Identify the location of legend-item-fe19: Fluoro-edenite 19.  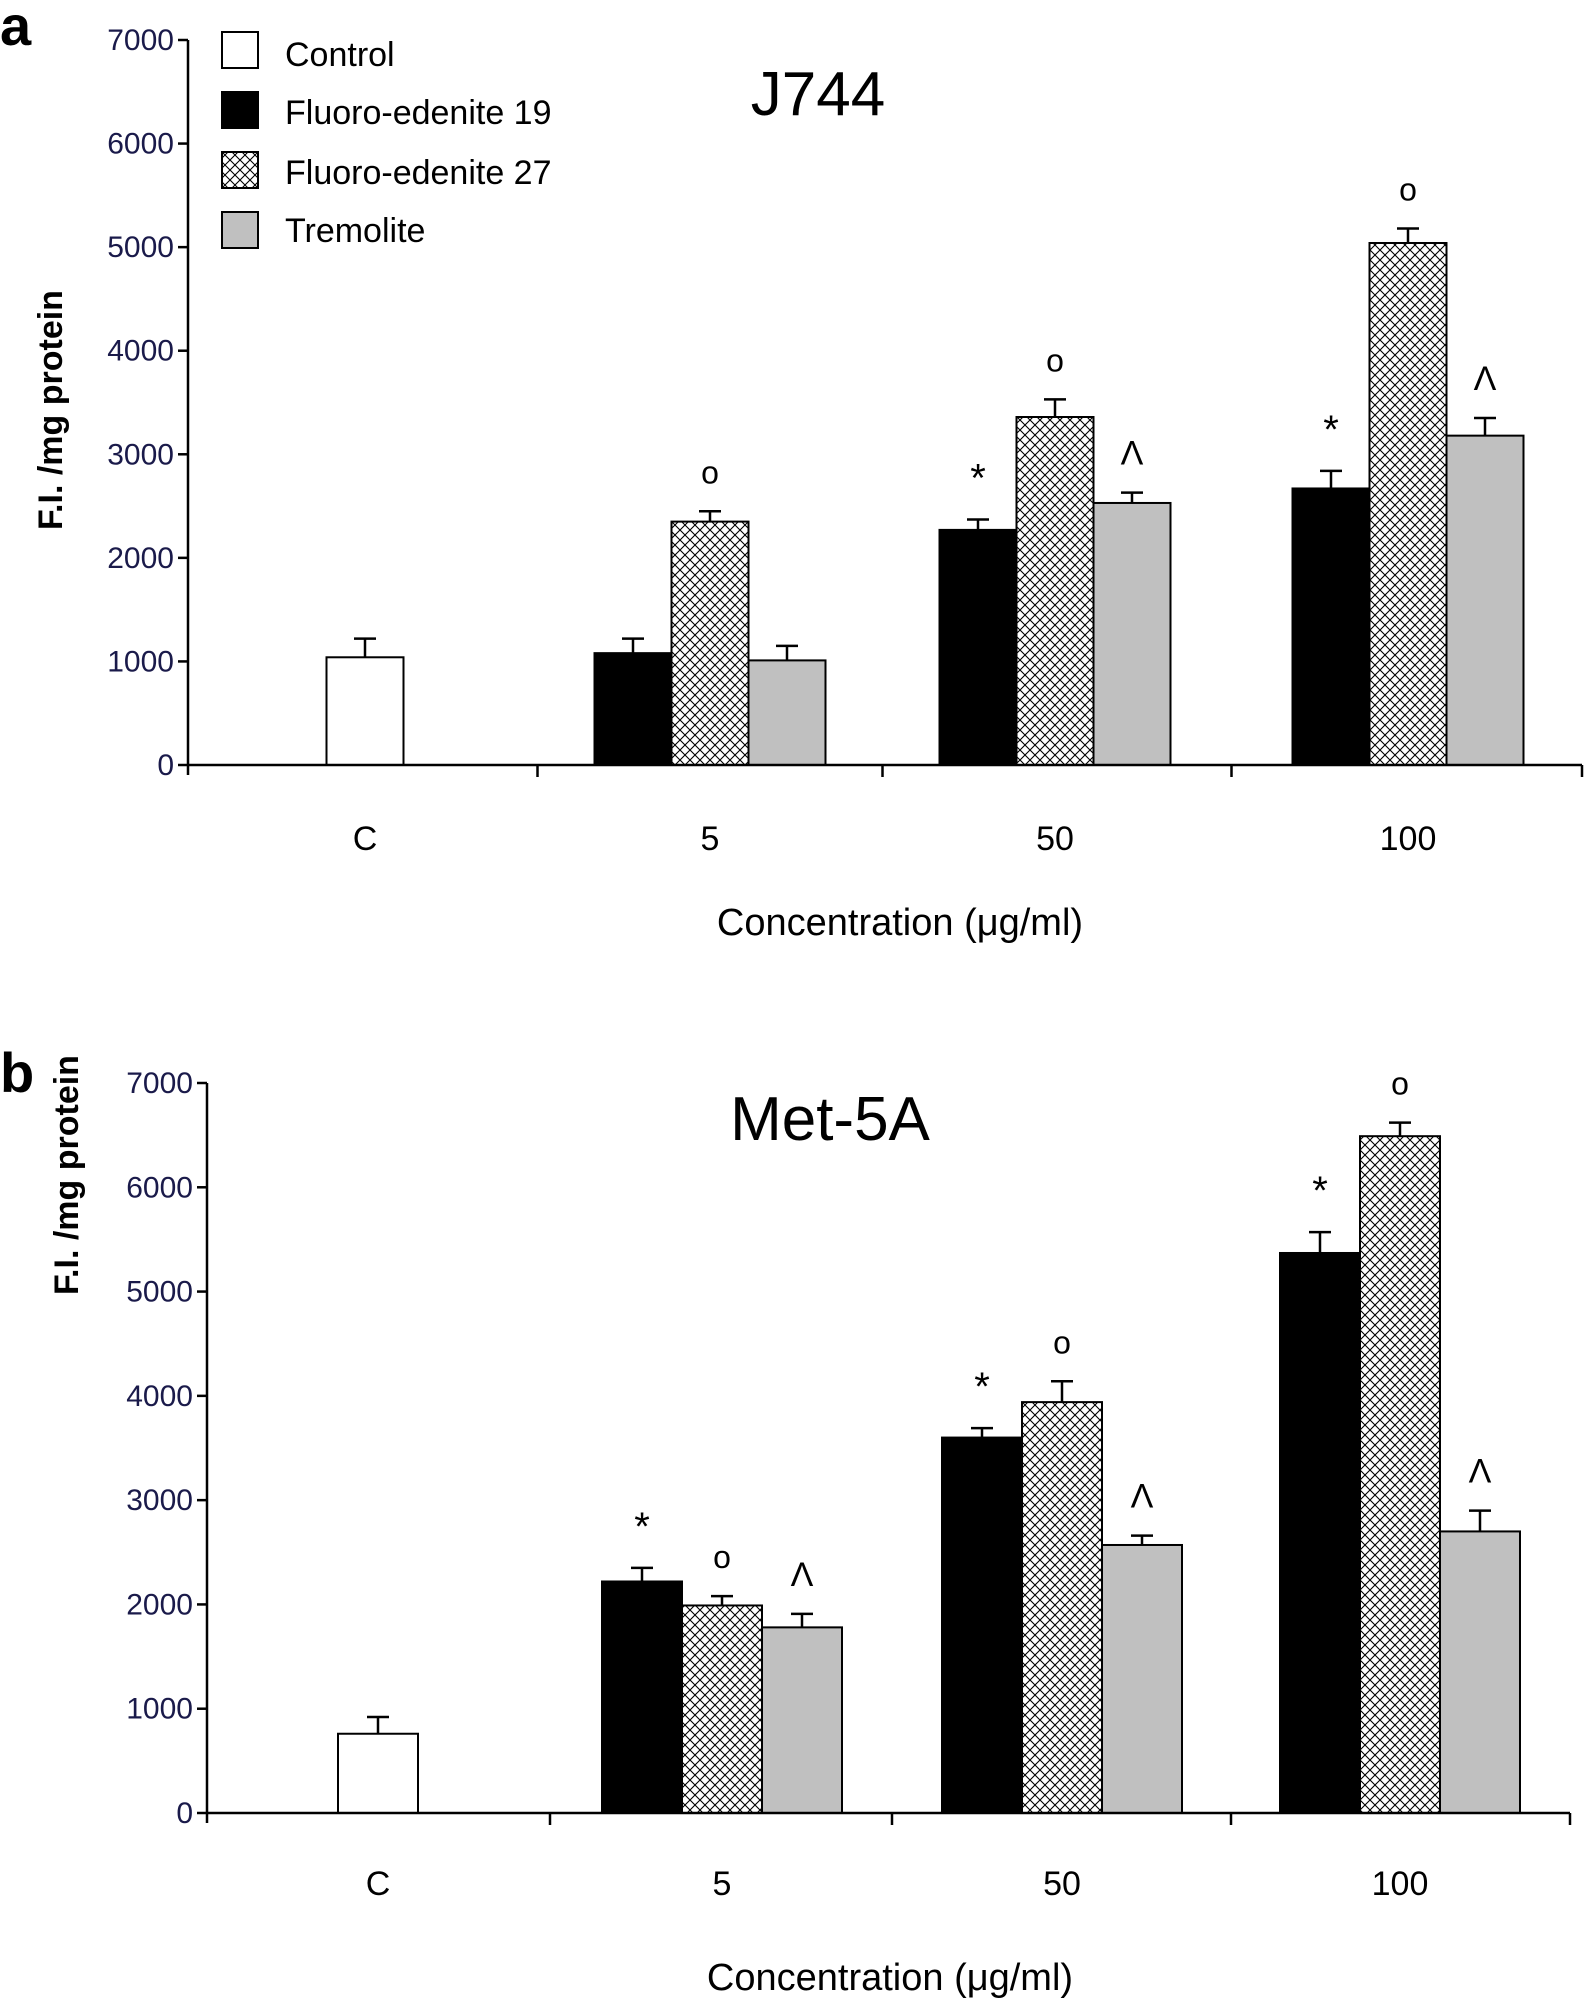
(386, 111).